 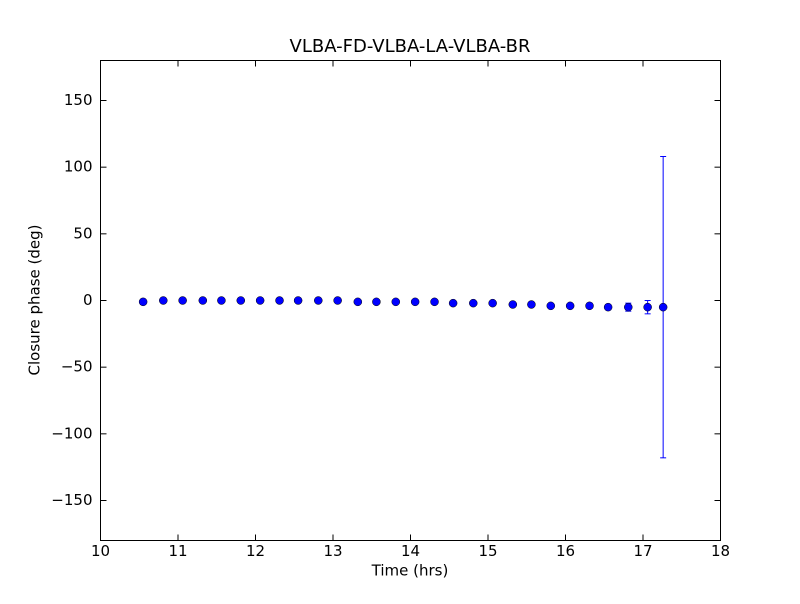 What do you see at coordinates (82, 233) in the screenshot?
I see `y-tick-label: 50` at bounding box center [82, 233].